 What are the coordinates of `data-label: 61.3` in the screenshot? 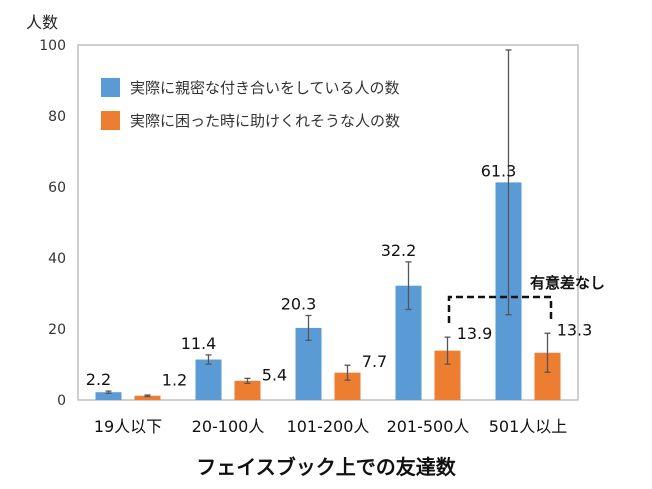 It's located at (499, 170).